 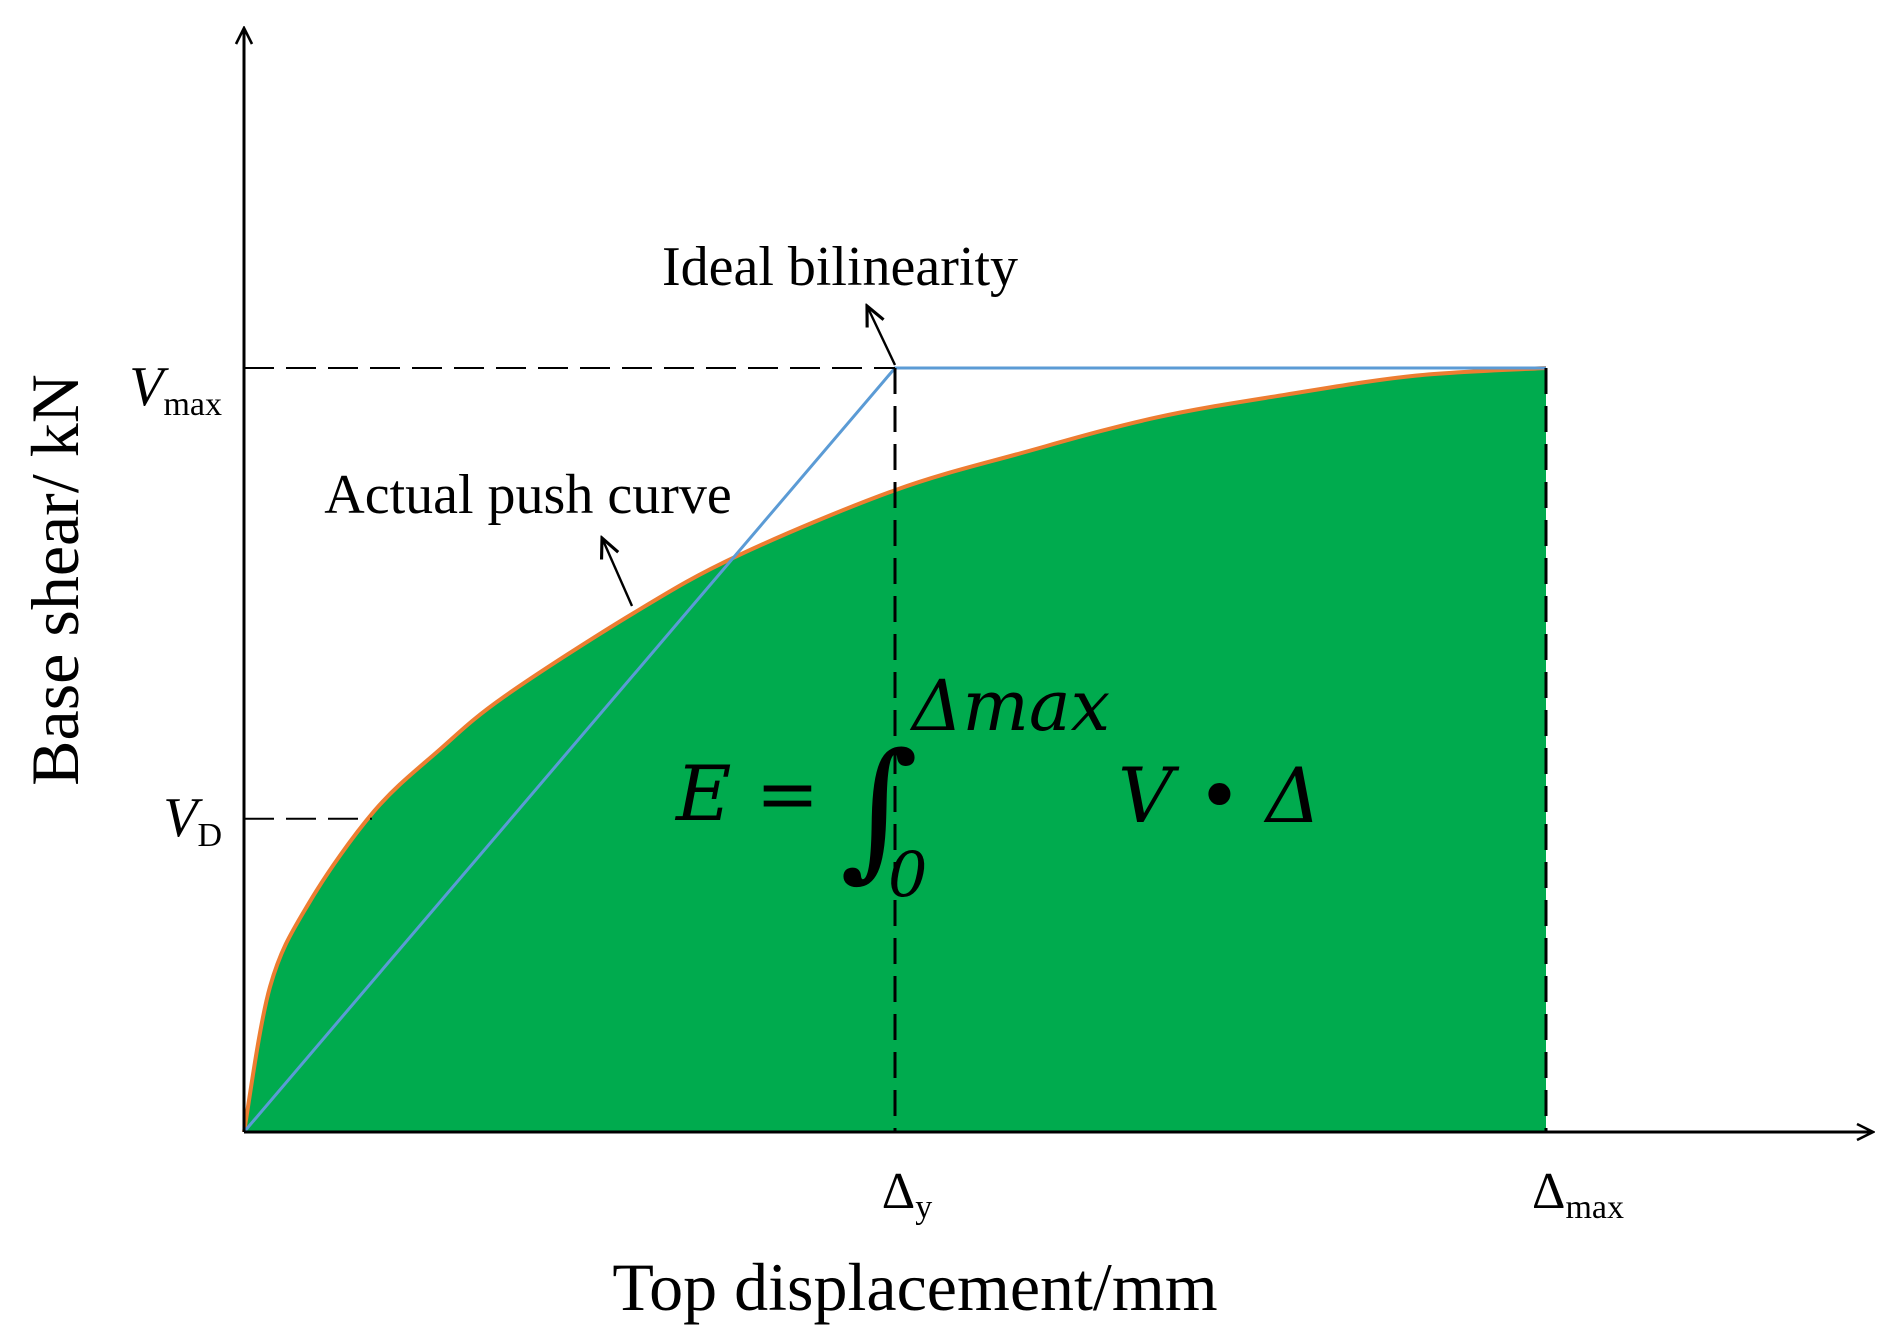 What do you see at coordinates (1219, 795) in the screenshot?
I see `formula-integrand: V • Δ` at bounding box center [1219, 795].